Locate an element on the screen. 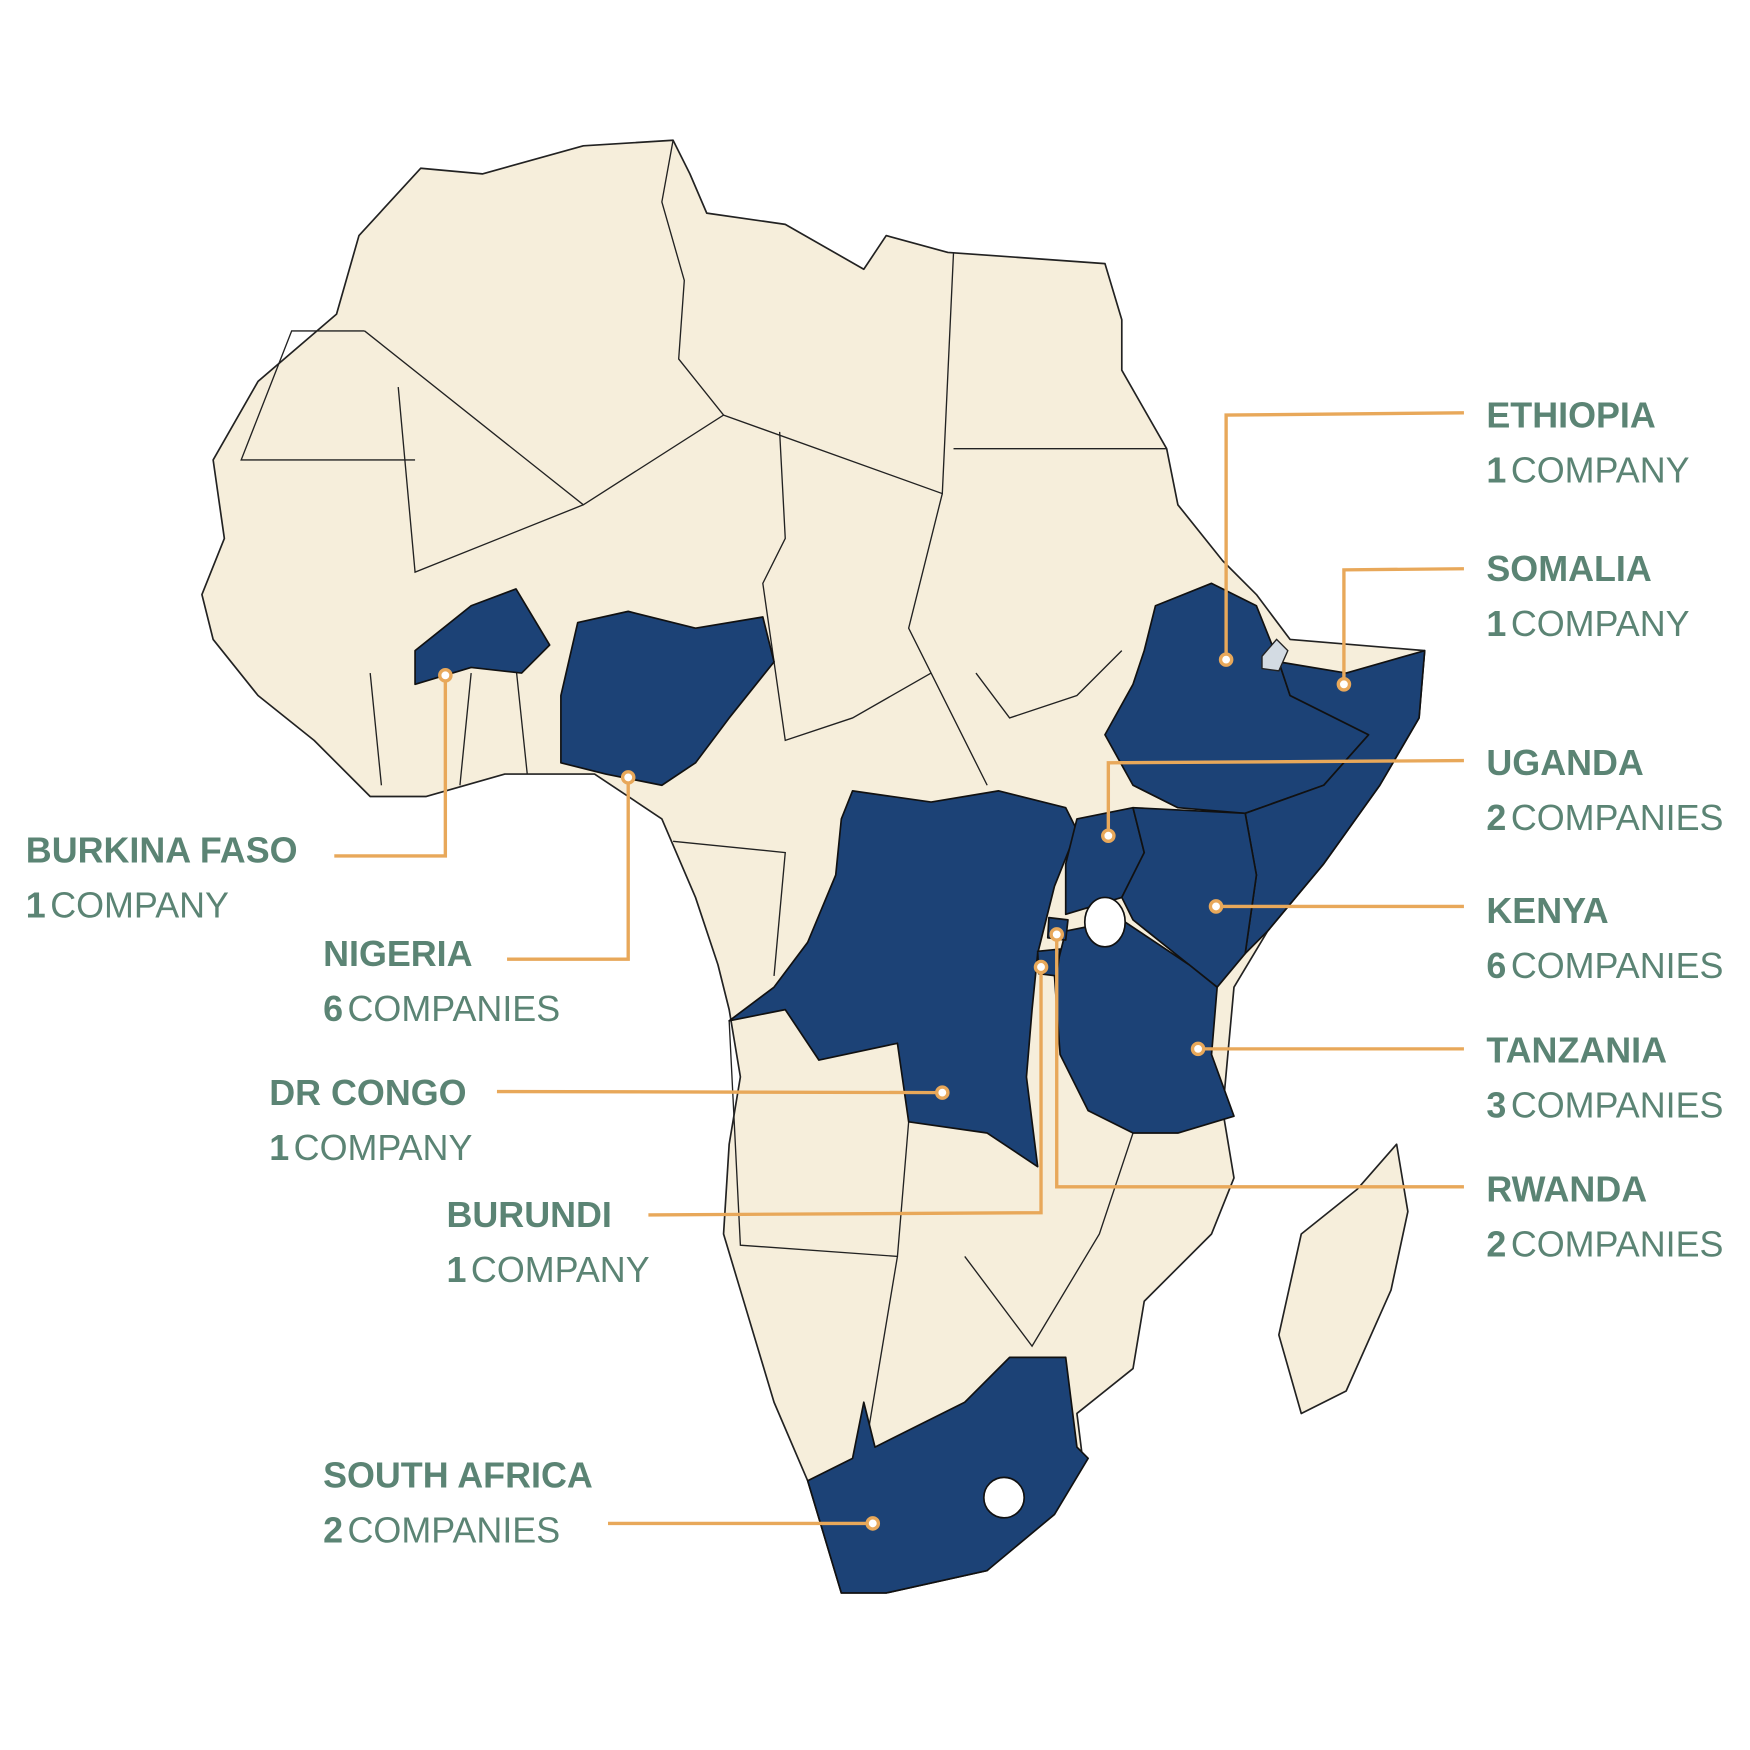  country-name: BURUNDI is located at coordinates (528, 1215).